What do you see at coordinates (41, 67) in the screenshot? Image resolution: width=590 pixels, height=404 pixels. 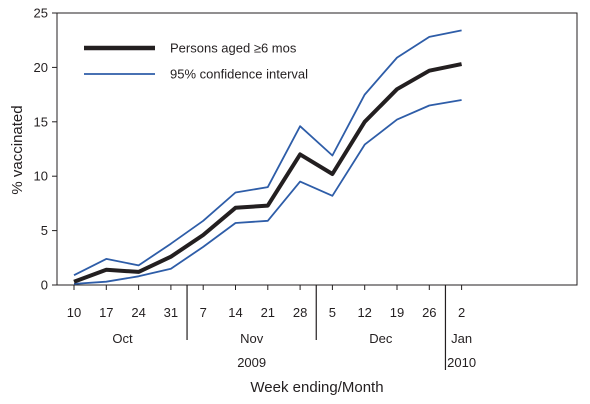 I see `y-tick-label: 20` at bounding box center [41, 67].